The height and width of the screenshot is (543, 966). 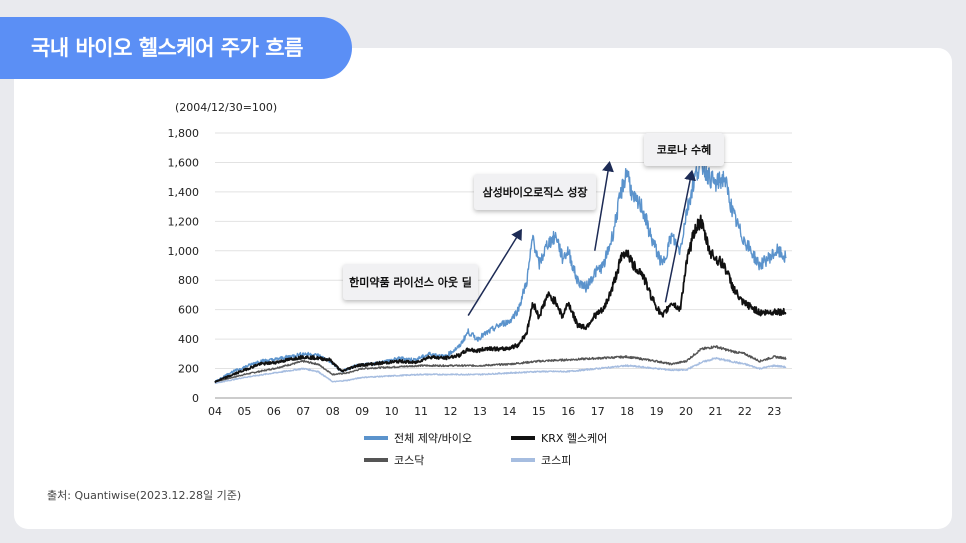 I want to click on y-tick-label: 1,600, so click(x=184, y=162).